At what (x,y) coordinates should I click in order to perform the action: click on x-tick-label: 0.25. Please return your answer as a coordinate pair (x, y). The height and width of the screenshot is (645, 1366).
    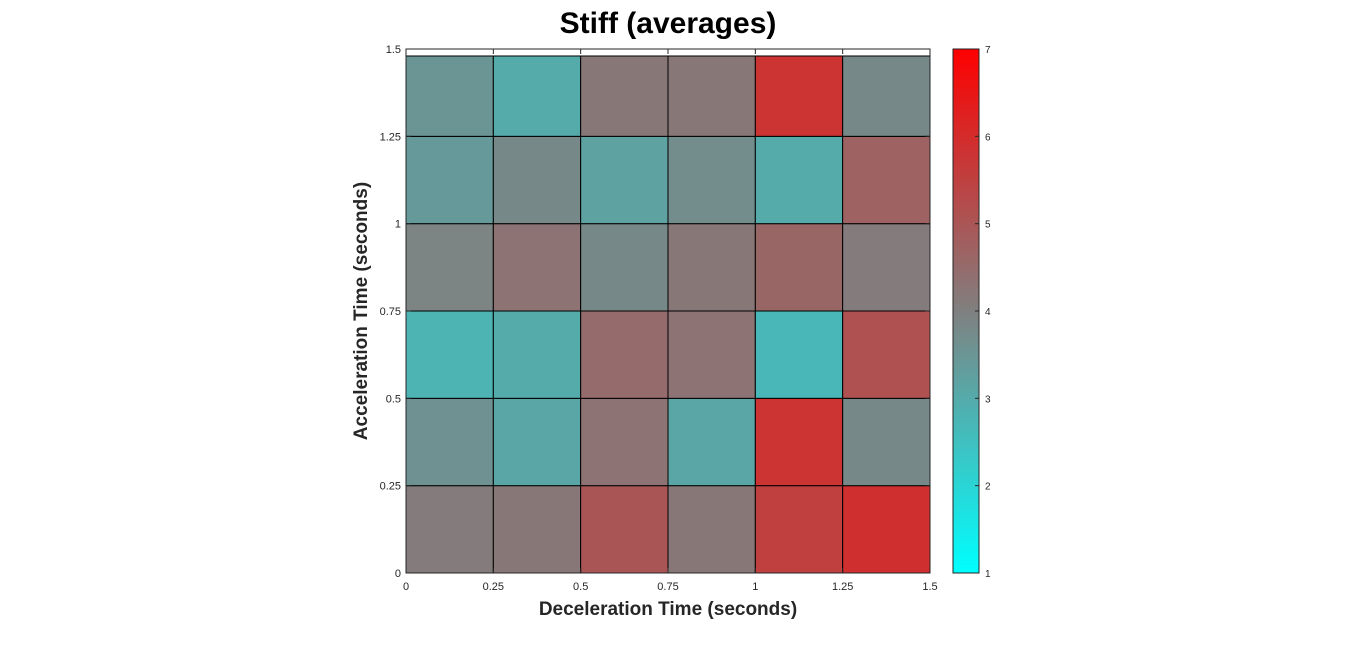
    Looking at the image, I should click on (493, 587).